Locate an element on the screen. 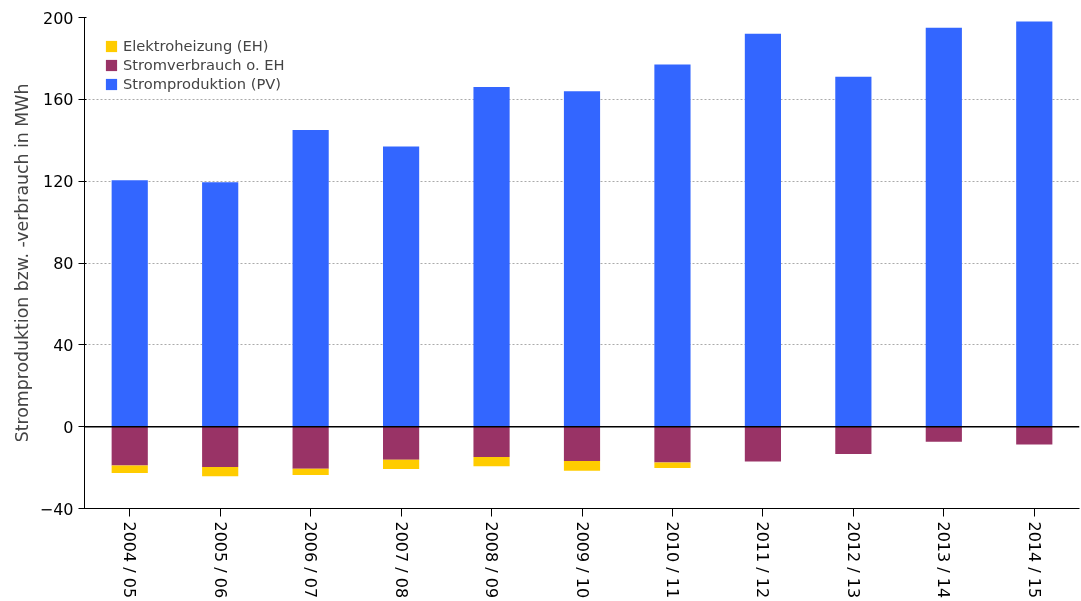  x-tick-label: 2004 / 05 is located at coordinates (130, 560).